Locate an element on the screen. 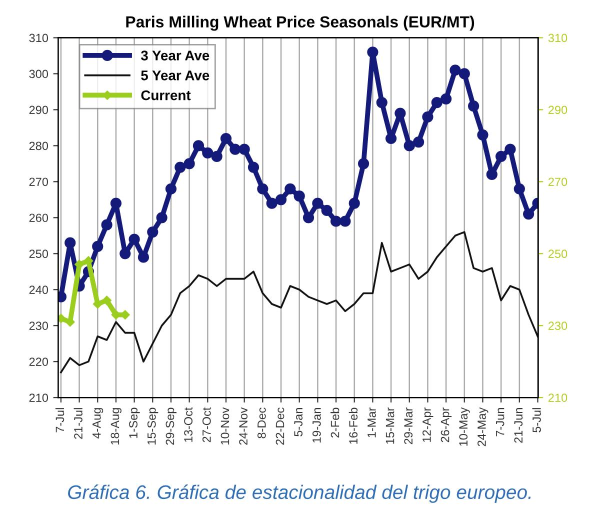 Image resolution: width=600 pixels, height=517 pixels. legend-label: Current is located at coordinates (166, 95).